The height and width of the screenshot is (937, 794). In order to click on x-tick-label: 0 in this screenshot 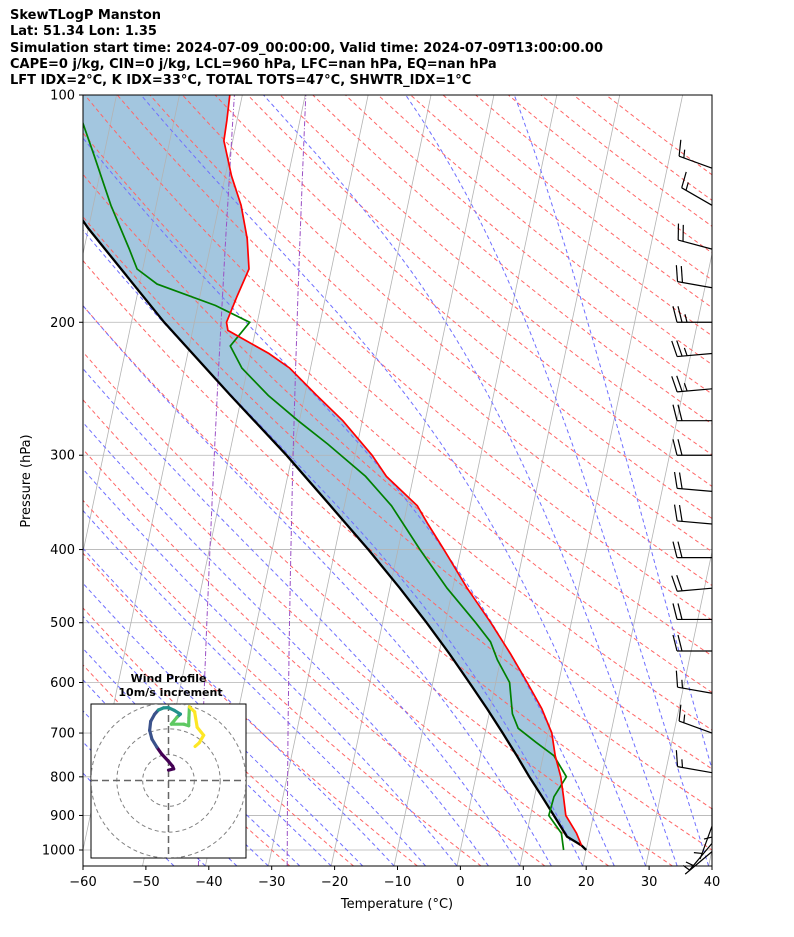, I will do `click(460, 882)`.